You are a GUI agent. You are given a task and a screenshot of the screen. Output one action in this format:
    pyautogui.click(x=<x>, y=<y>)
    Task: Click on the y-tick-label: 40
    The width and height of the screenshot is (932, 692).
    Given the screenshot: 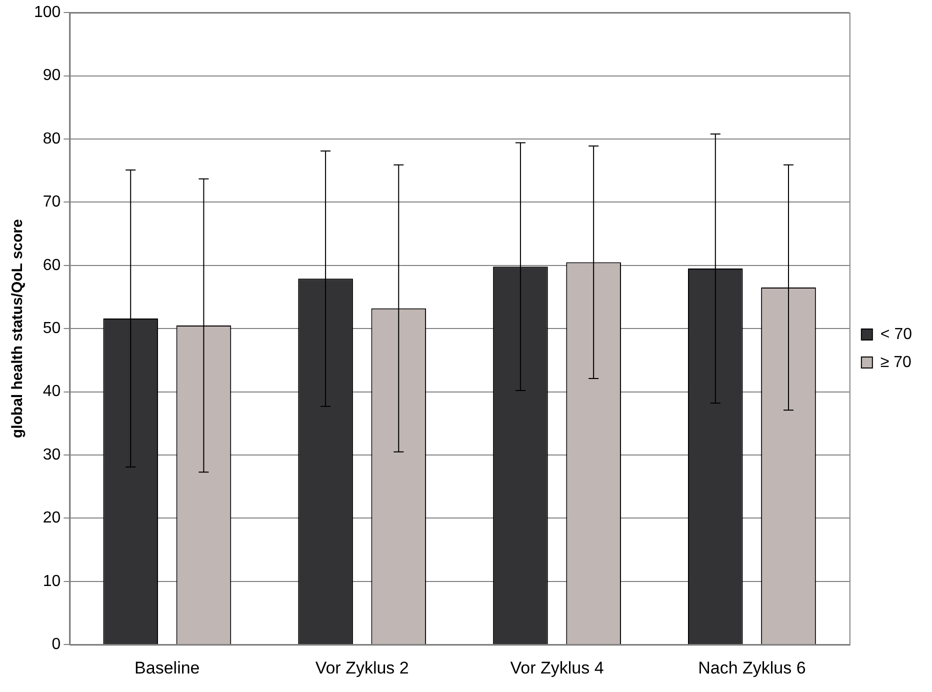 What is the action you would take?
    pyautogui.click(x=51, y=391)
    